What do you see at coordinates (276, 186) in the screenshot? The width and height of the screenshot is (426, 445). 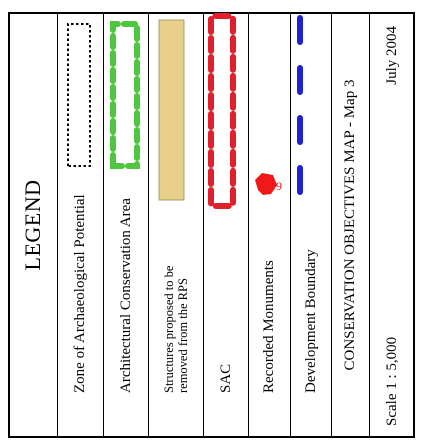 I see `monument-number-badge: 19` at bounding box center [276, 186].